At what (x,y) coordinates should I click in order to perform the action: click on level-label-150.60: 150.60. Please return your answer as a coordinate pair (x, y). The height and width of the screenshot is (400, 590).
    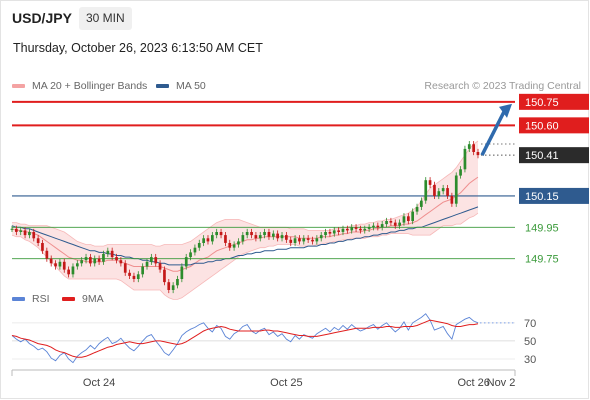
    Looking at the image, I should click on (542, 126).